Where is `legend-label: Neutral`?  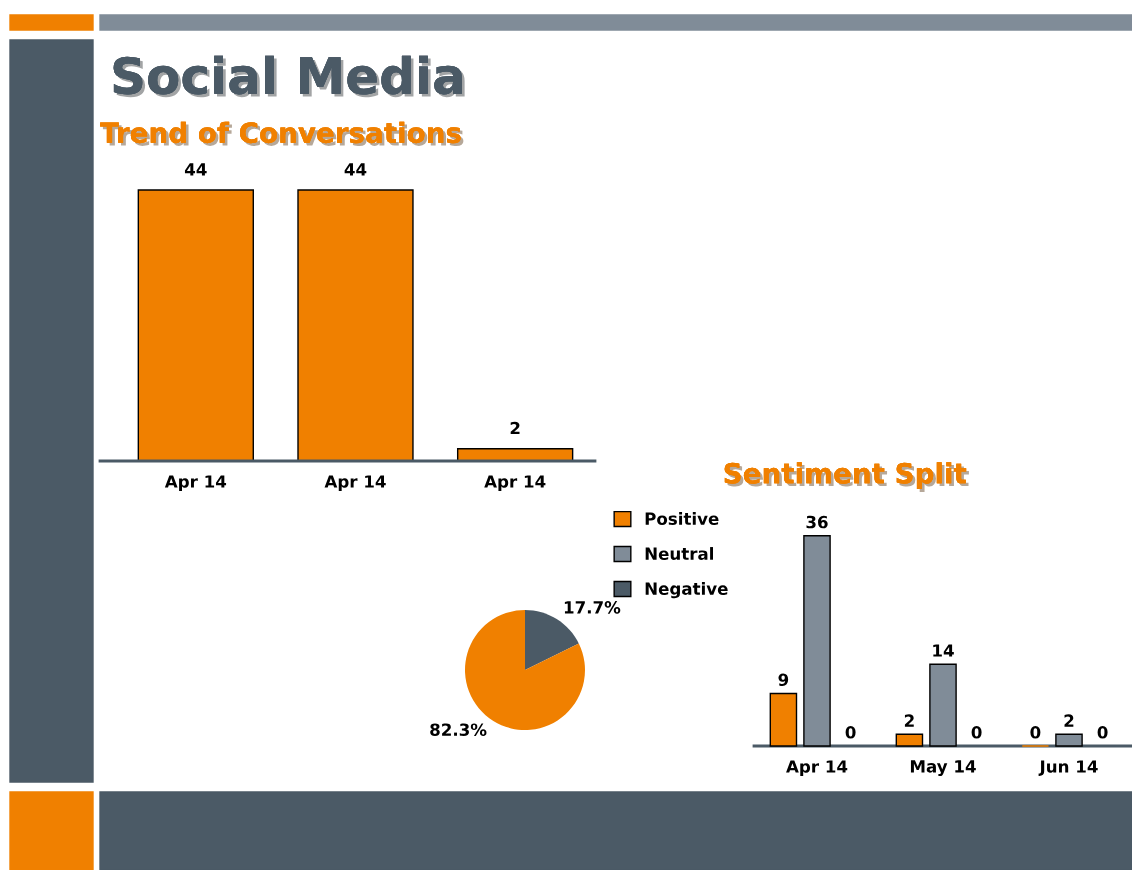 legend-label: Neutral is located at coordinates (679, 553).